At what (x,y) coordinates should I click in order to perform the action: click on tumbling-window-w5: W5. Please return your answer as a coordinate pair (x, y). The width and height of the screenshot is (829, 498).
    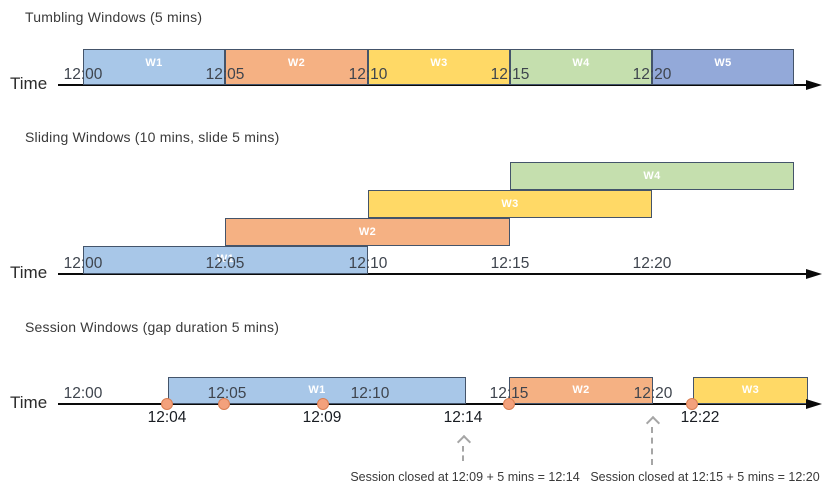
    Looking at the image, I should click on (723, 67).